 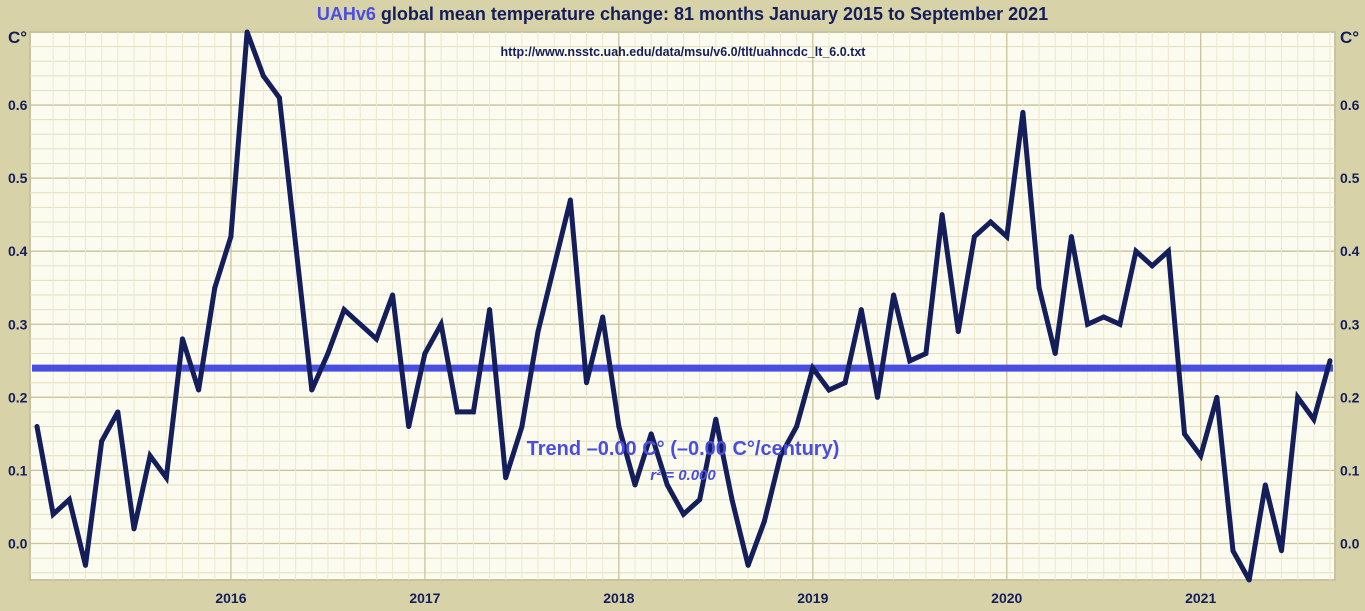 What do you see at coordinates (17, 37) in the screenshot?
I see `y-unit-left: C°` at bounding box center [17, 37].